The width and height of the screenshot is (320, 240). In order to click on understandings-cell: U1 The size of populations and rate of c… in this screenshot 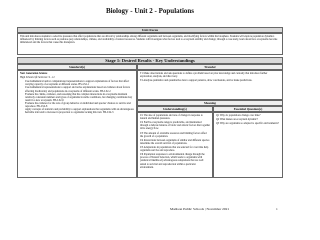, I will do `click(175, 145)`.